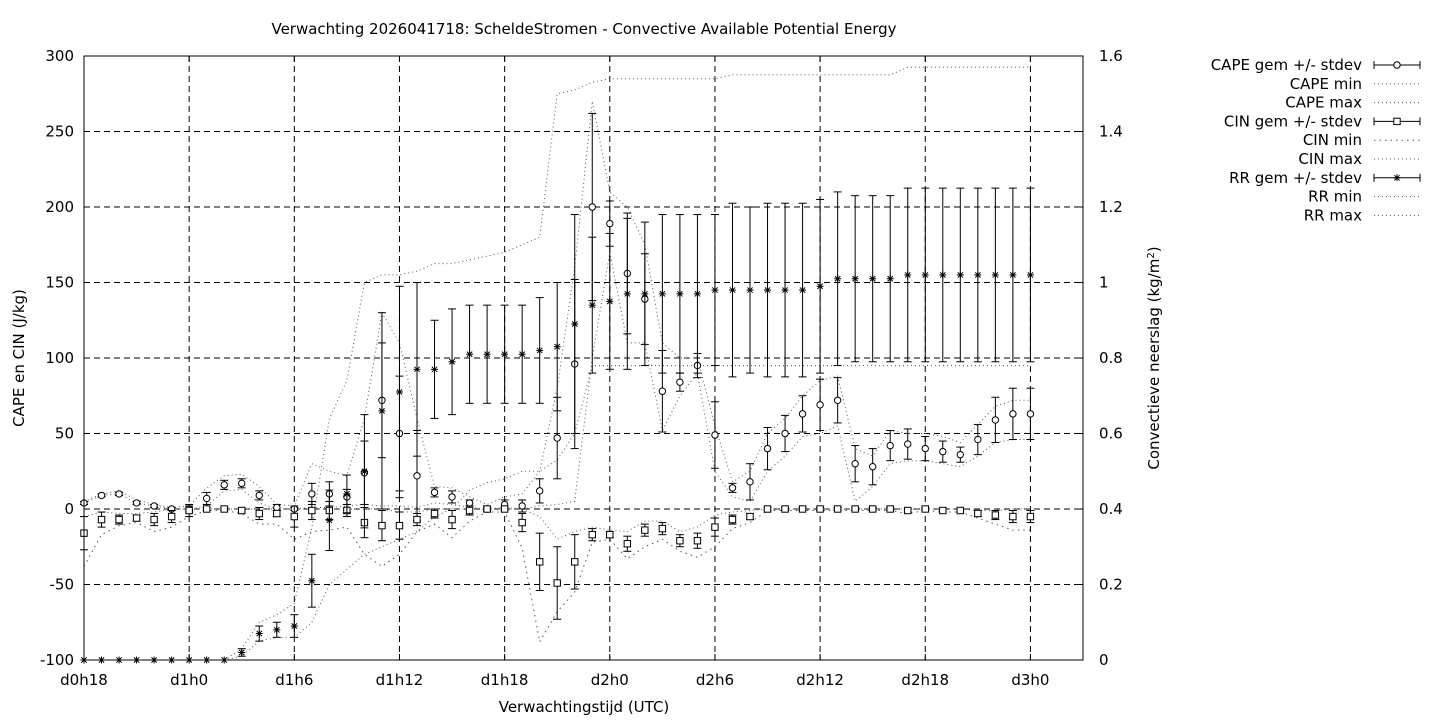 Image resolution: width=1440 pixels, height=724 pixels. What do you see at coordinates (1151, 255) in the screenshot?
I see `y2-axis-label-superscript: 2` at bounding box center [1151, 255].